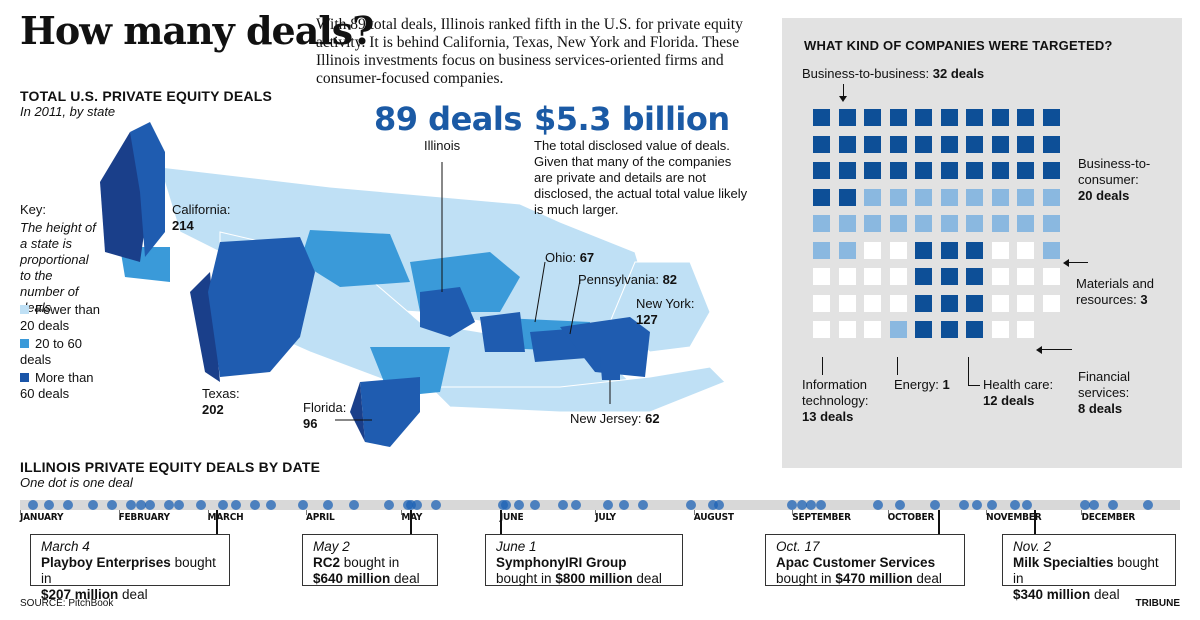 This screenshot has width=1200, height=620. What do you see at coordinates (1078, 262) in the screenshot?
I see `materials-leader` at bounding box center [1078, 262].